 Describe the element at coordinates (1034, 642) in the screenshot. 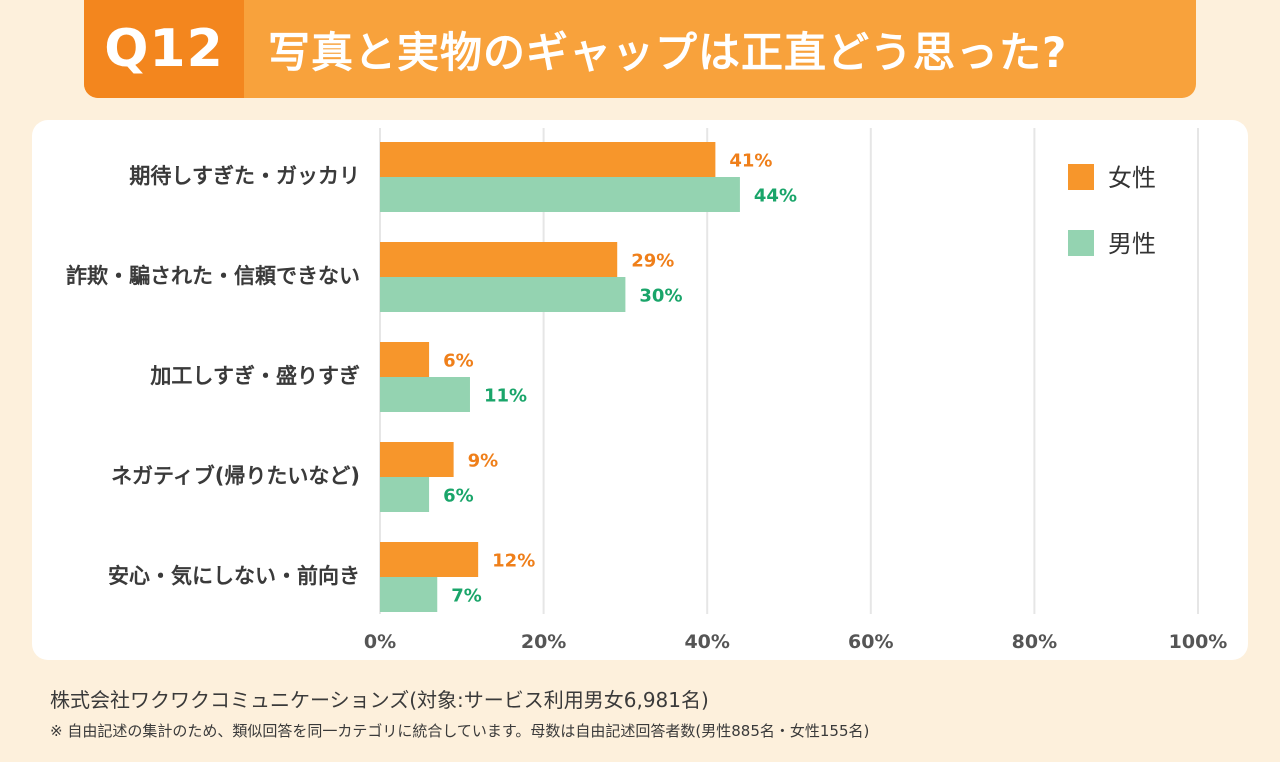

I see `x-tick-label: 80%` at that location.